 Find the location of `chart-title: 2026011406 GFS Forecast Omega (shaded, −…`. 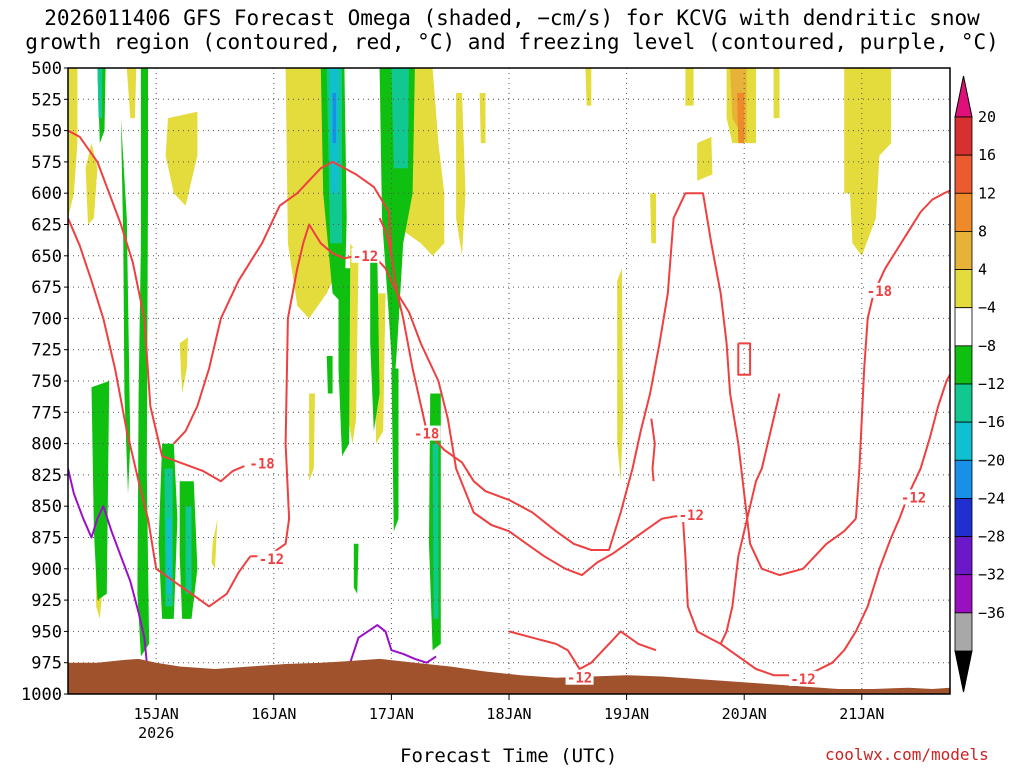

chart-title: 2026011406 GFS Forecast Omega (shaded, −… is located at coordinates (512, 30).